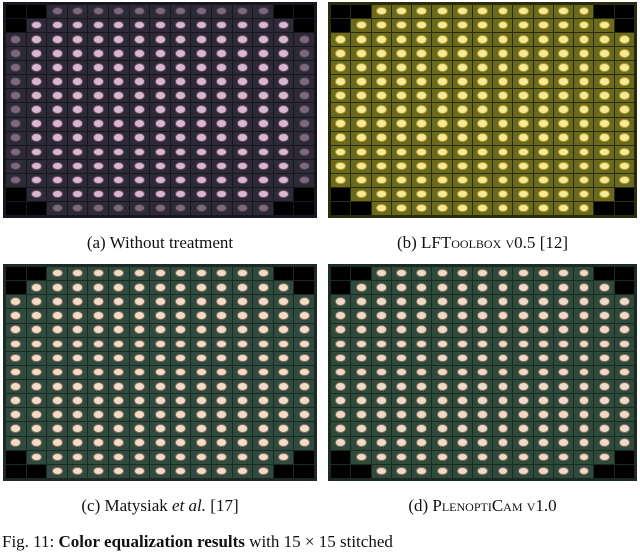  What do you see at coordinates (151, 541) in the screenshot?
I see `figure-caption-bold: Color equalization results` at bounding box center [151, 541].